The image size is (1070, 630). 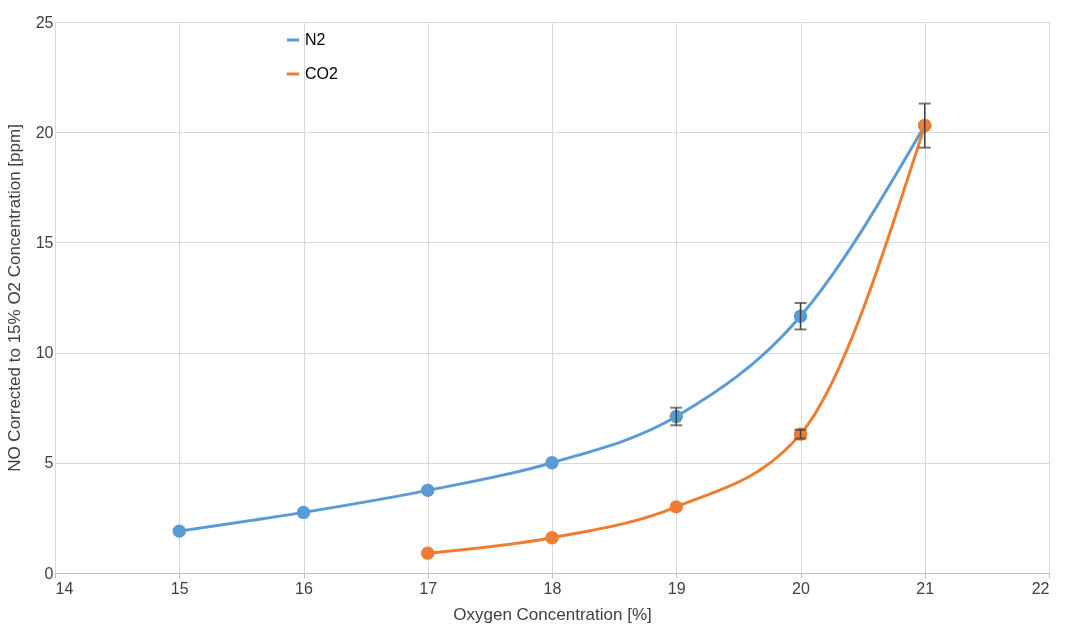 What do you see at coordinates (315, 39) in the screenshot?
I see `legend-label: N2` at bounding box center [315, 39].